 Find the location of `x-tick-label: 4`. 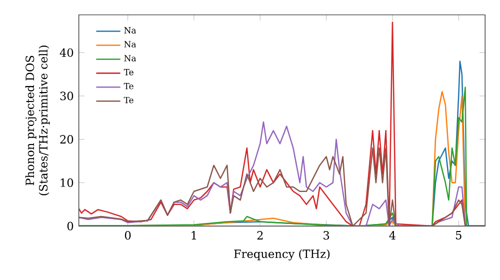

x-tick-label: 4 is located at coordinates (392, 235).